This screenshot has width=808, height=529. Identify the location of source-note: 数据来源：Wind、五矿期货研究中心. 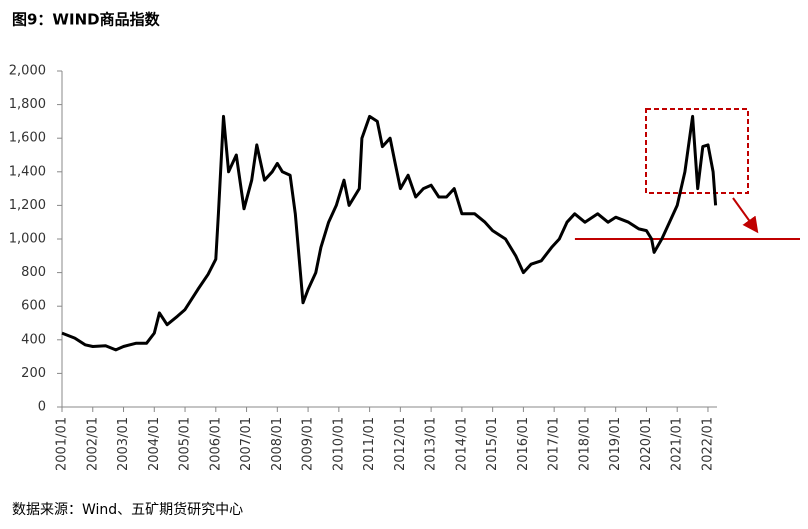
(127, 509).